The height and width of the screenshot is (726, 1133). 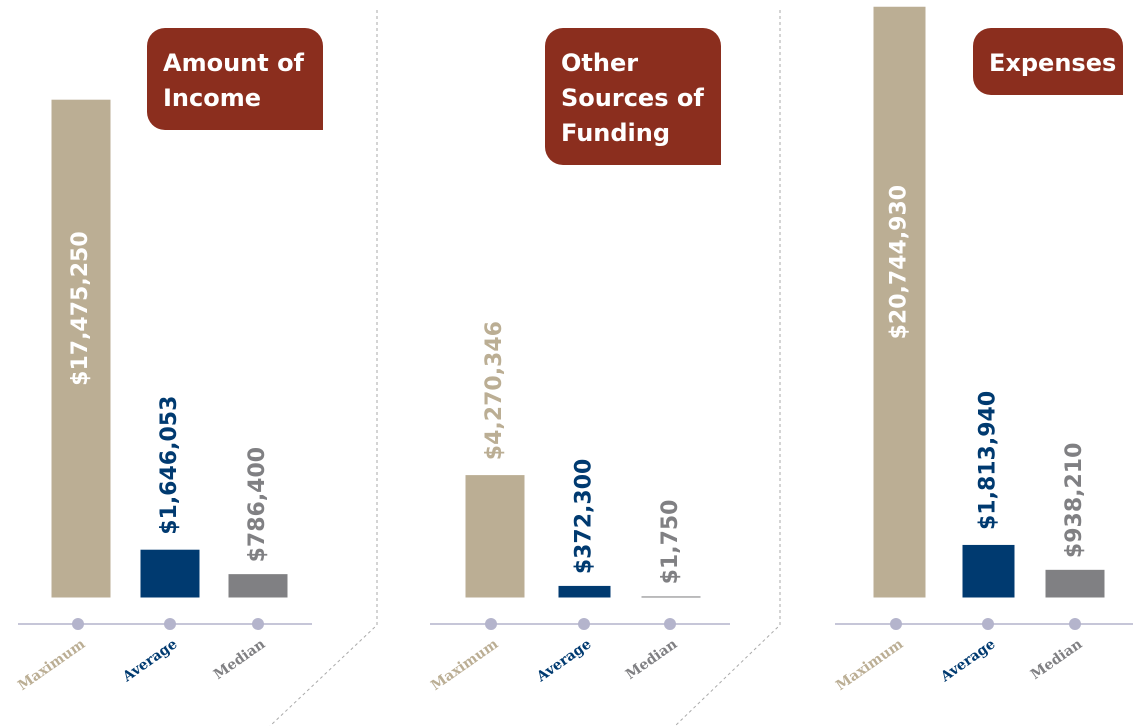 I want to click on value-label: $4,270,346, so click(x=494, y=390).